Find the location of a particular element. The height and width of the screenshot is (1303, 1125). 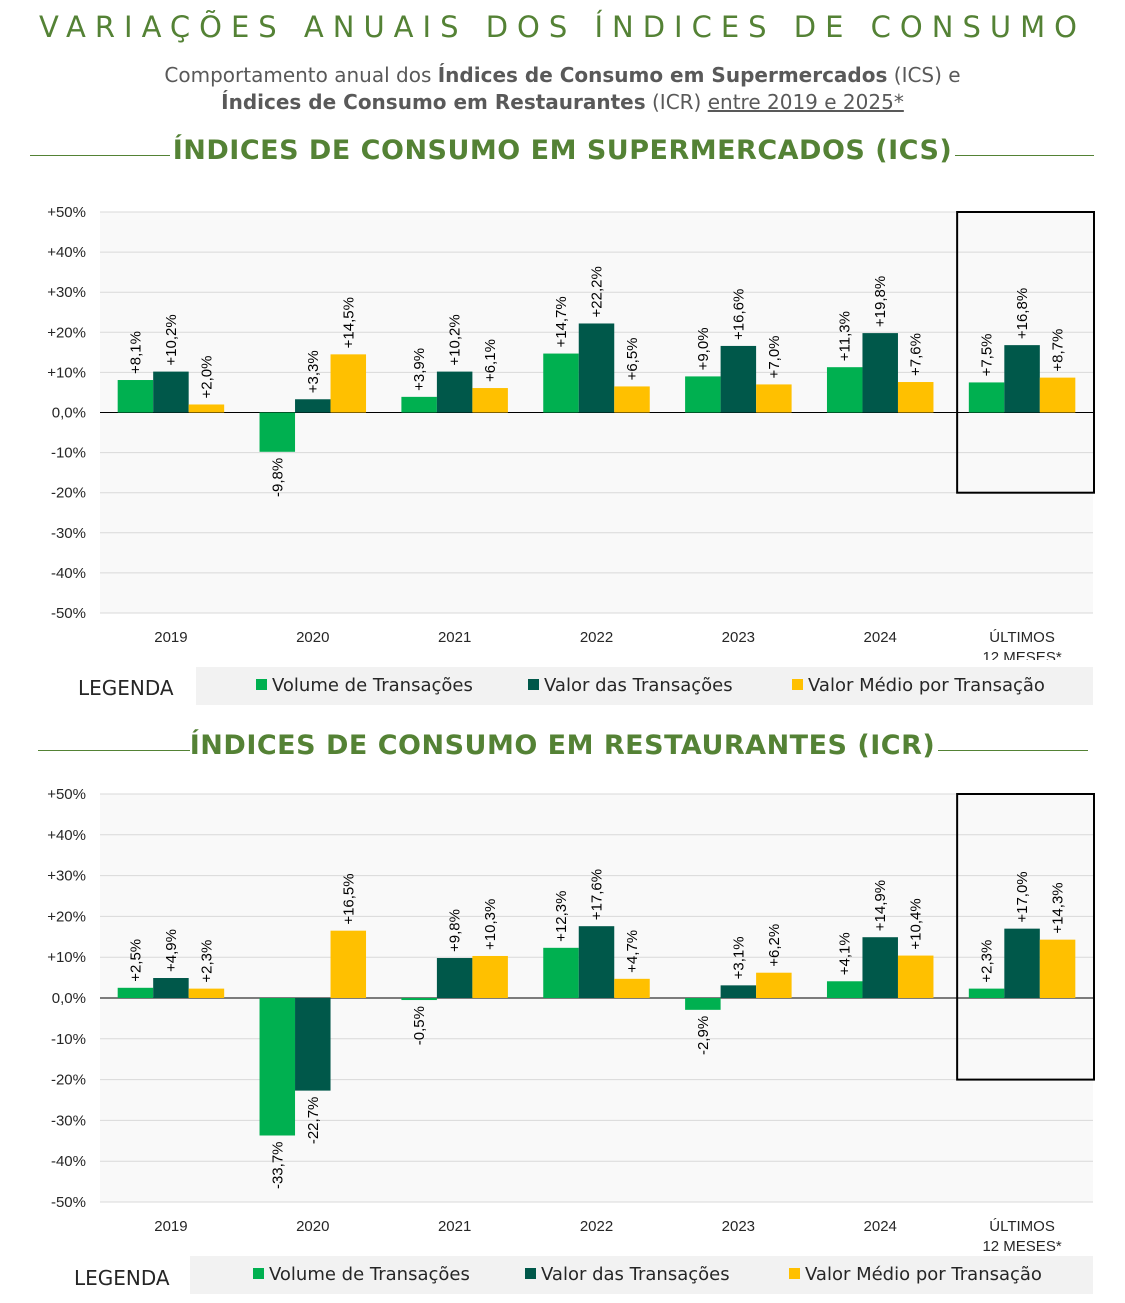

icr-y-tick-label: +50% is located at coordinates (66, 794).